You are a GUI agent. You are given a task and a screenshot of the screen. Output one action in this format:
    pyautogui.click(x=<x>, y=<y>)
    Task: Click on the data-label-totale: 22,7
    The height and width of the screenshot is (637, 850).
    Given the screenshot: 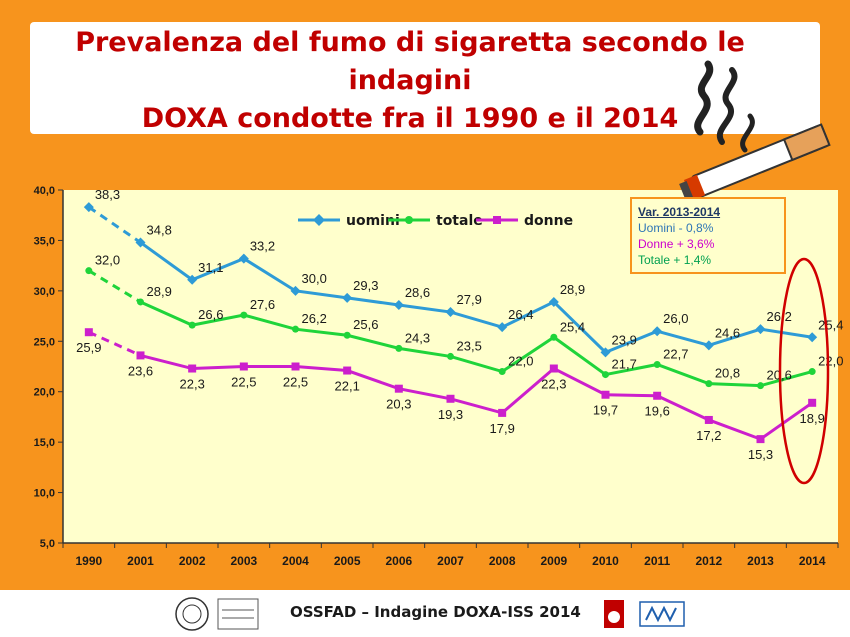 What is the action you would take?
    pyautogui.click(x=675, y=353)
    